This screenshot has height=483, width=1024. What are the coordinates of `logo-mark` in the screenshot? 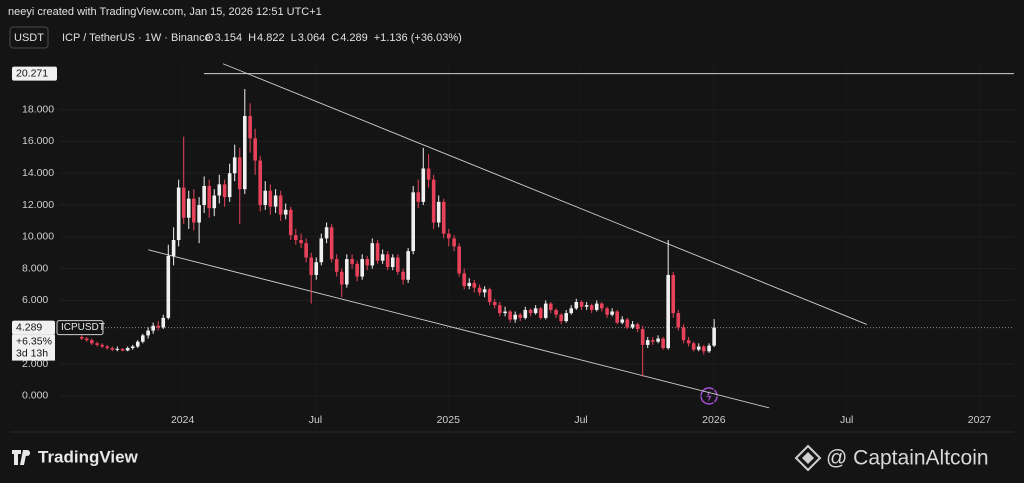 It's located at (21, 457).